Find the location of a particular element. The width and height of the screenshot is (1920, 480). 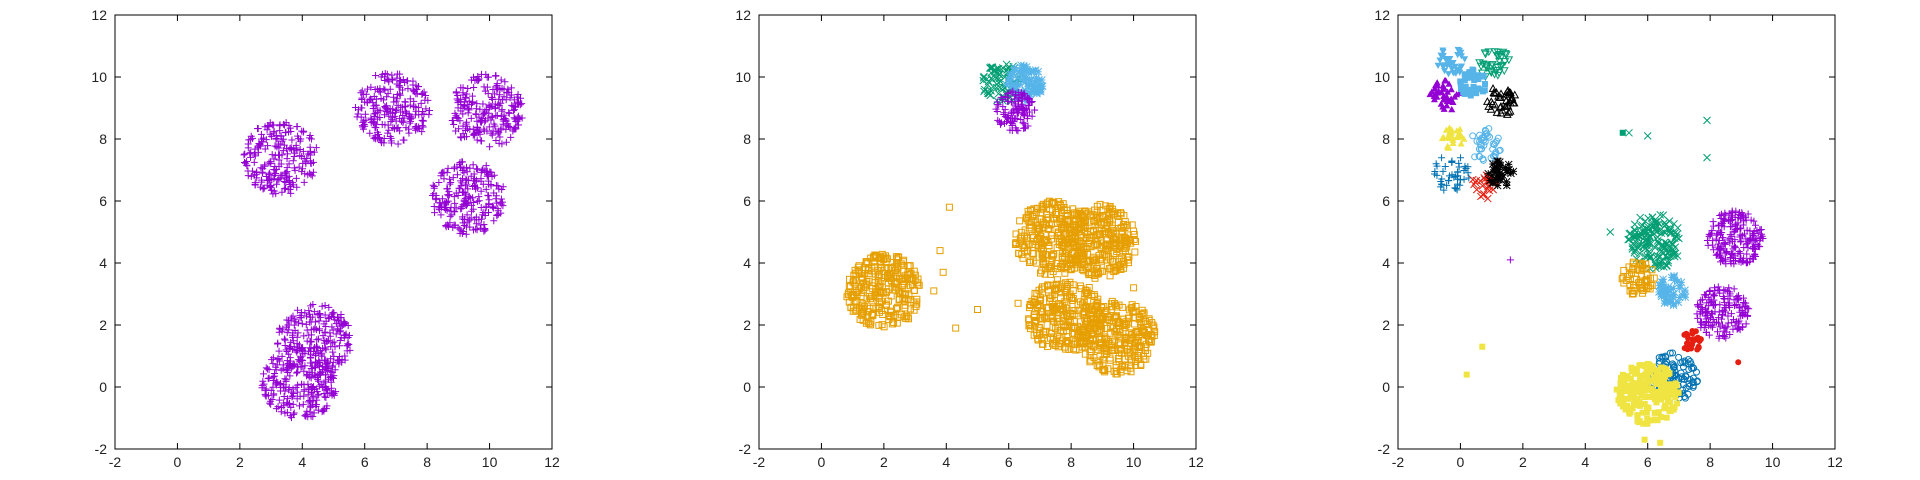

x-tick-label: 0 is located at coordinates (822, 462).